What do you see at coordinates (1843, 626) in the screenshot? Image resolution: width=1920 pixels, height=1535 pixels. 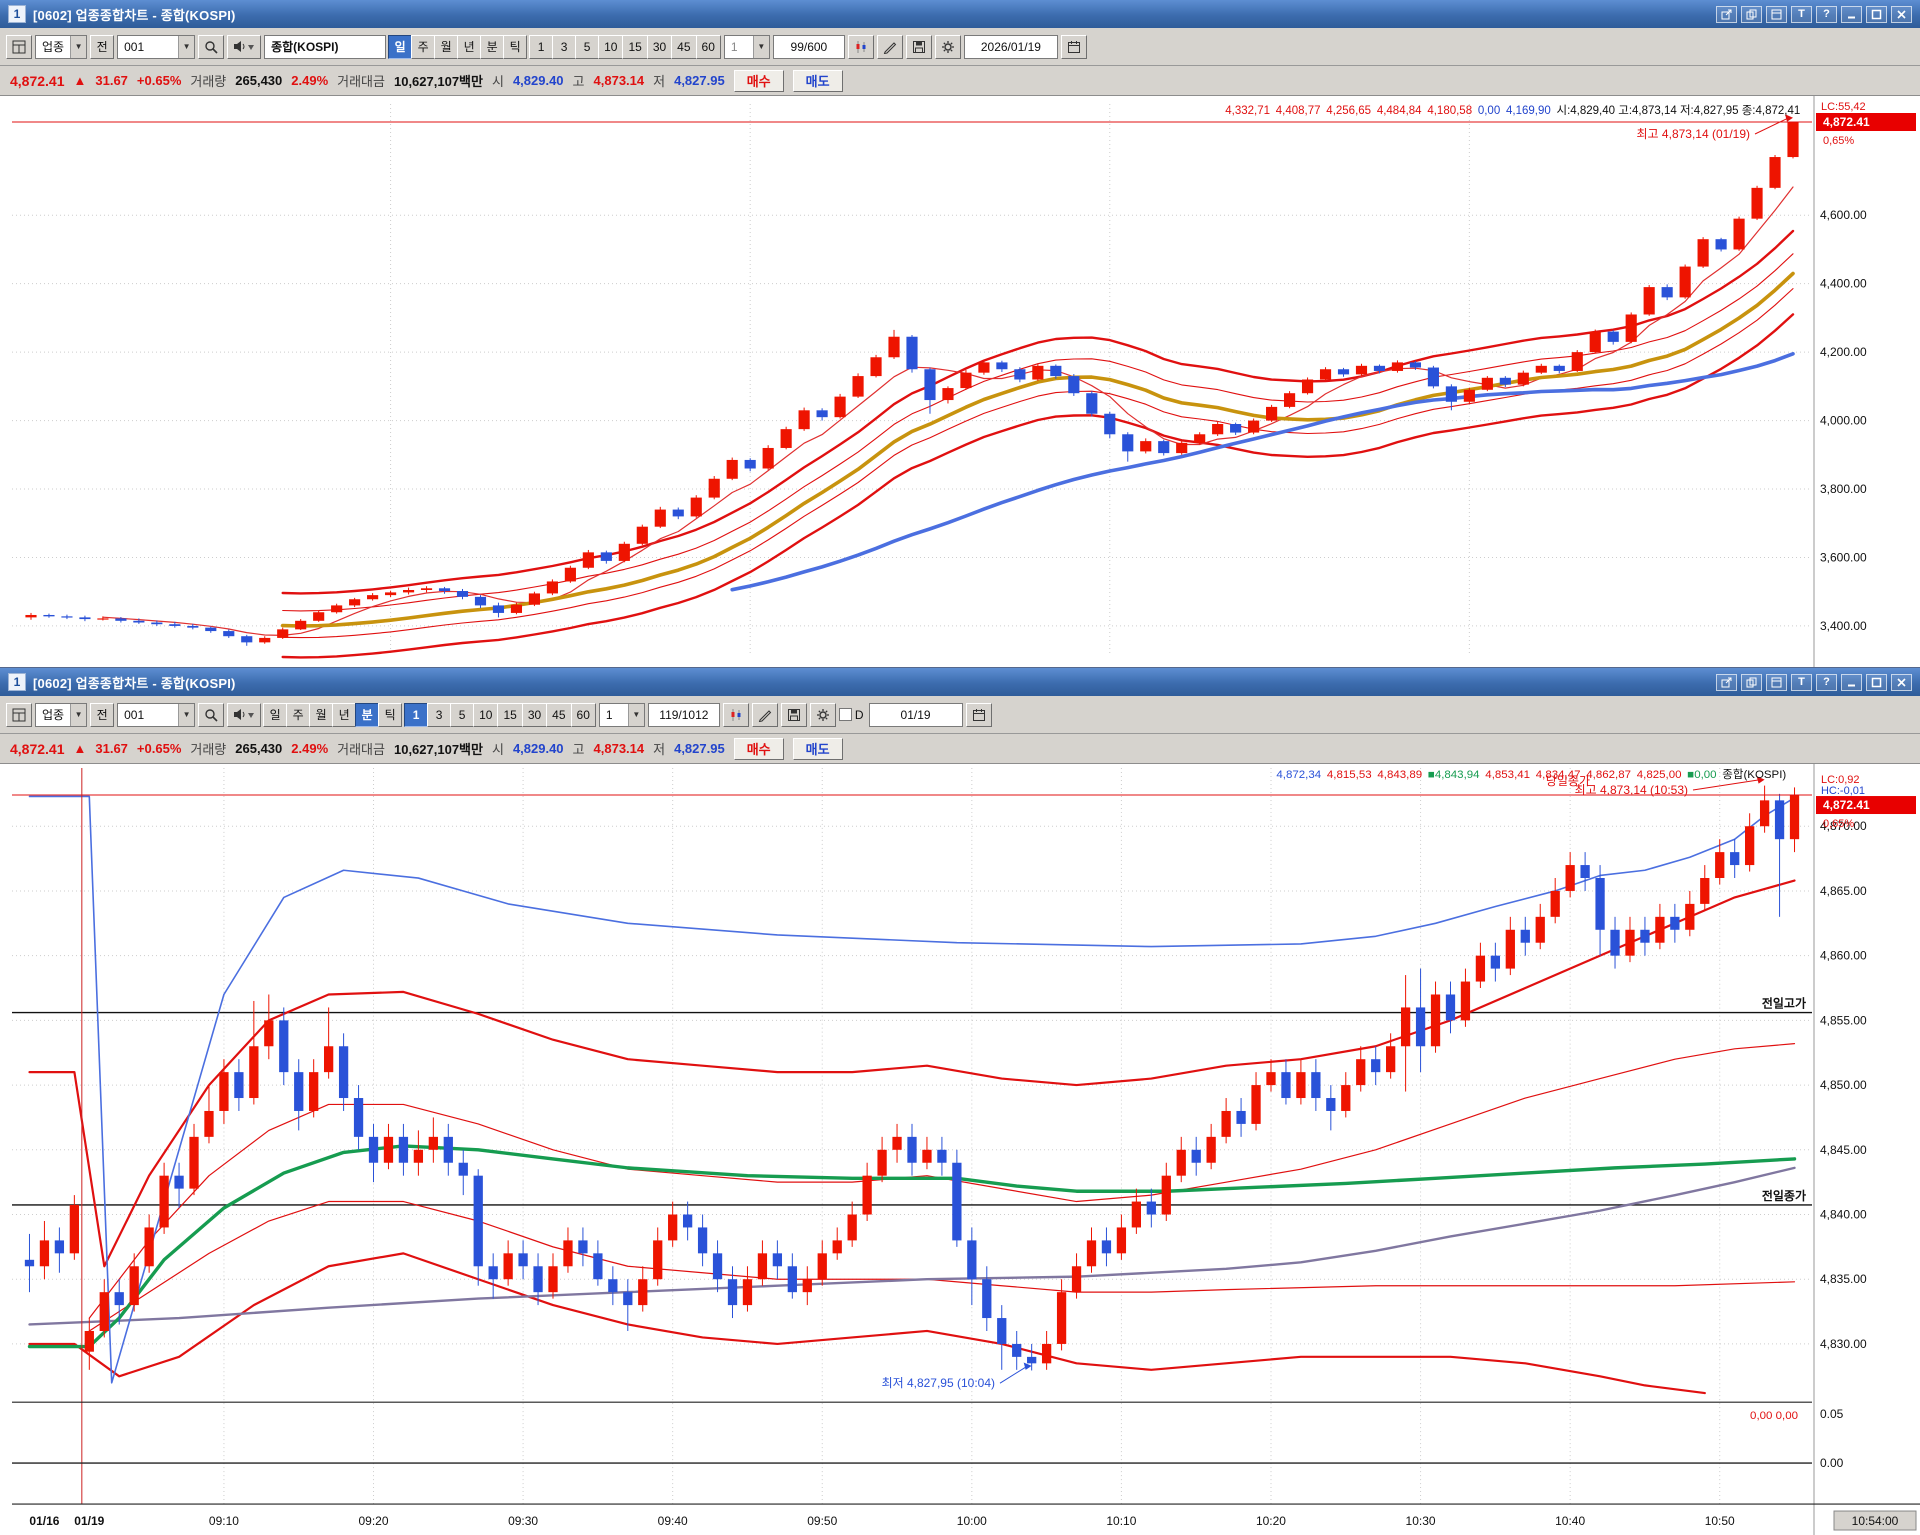 I see `svg-text: 3,400.00` at bounding box center [1843, 626].